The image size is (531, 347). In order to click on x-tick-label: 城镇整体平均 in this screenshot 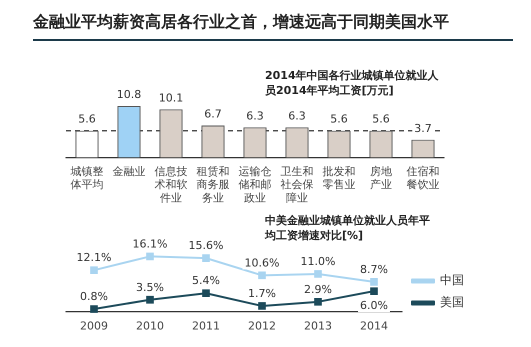, I will do `click(87, 178)`.